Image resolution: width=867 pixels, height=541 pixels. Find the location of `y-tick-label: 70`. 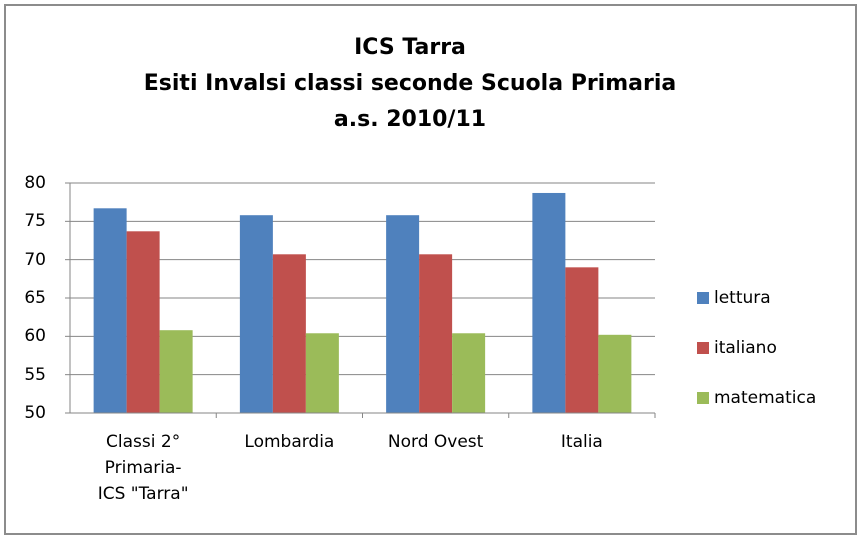

y-tick-label: 70 is located at coordinates (35, 259).